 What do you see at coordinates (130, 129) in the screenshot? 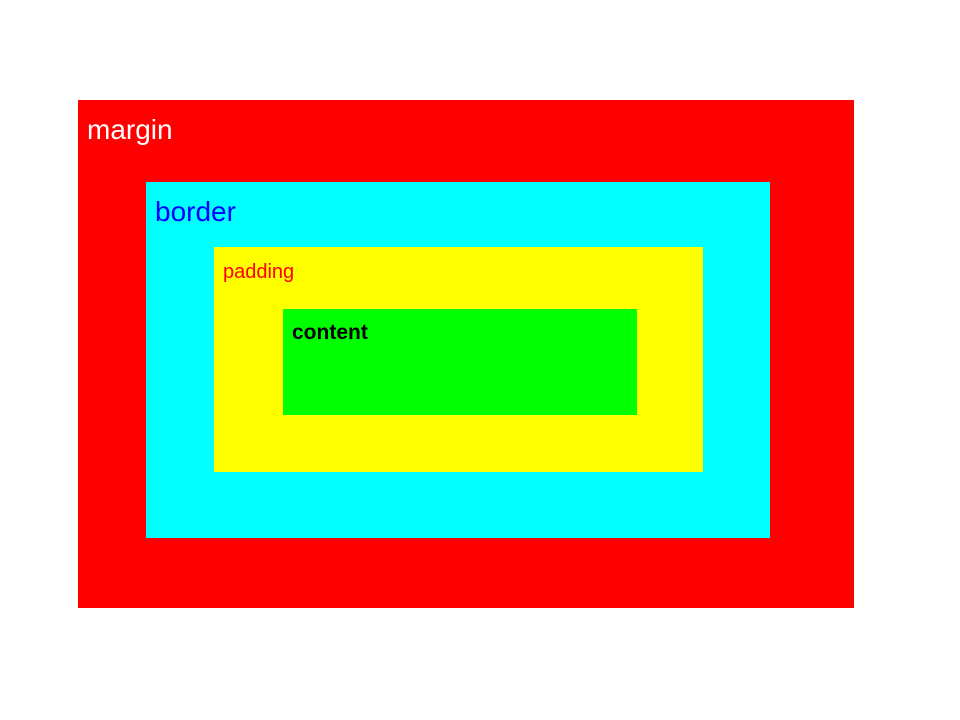
I see `margin-label: margin` at bounding box center [130, 129].